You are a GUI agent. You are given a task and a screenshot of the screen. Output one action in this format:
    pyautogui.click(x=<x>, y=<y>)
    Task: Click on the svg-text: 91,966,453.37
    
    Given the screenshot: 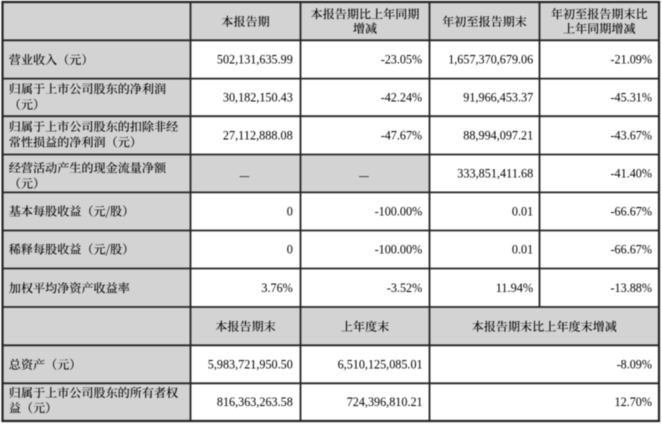 What is the action you would take?
    pyautogui.click(x=498, y=97)
    